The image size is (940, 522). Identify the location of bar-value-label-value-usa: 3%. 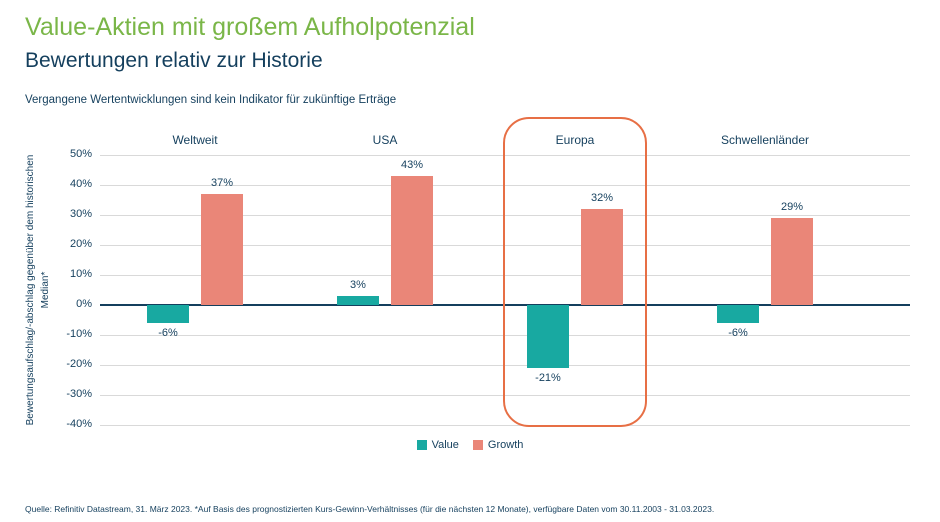
(358, 285).